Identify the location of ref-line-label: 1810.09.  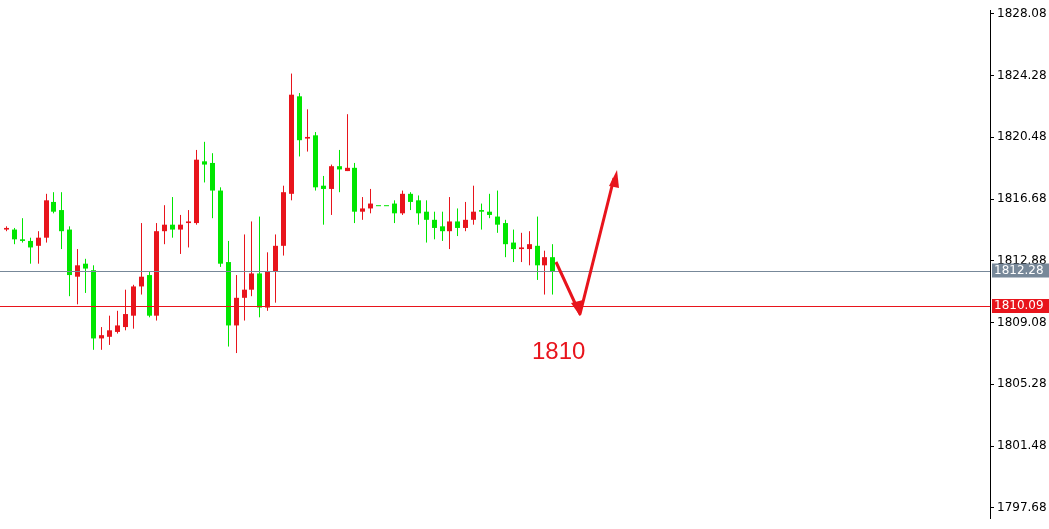
(1019, 305).